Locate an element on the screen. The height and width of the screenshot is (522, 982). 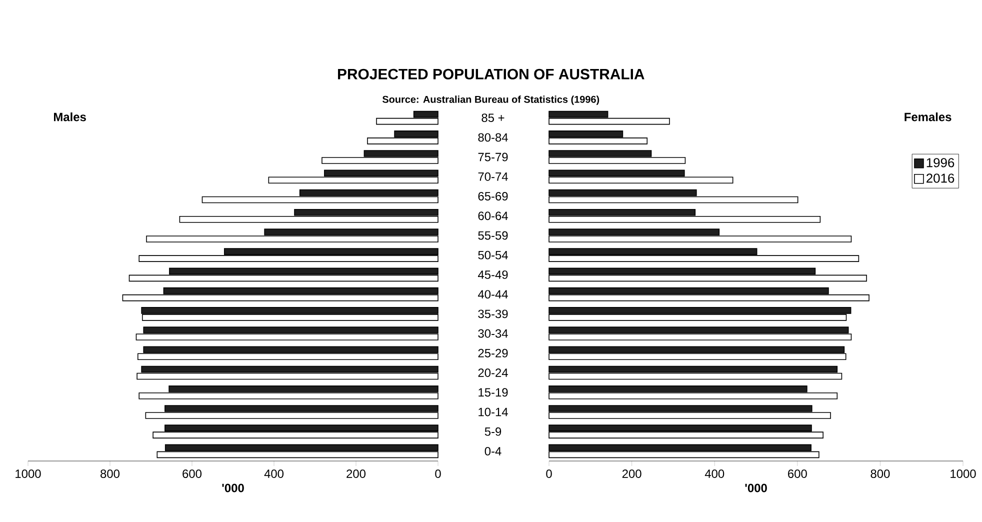
text: Source: Australian Bureau of Statistics (1996) is located at coordinates (491, 100).